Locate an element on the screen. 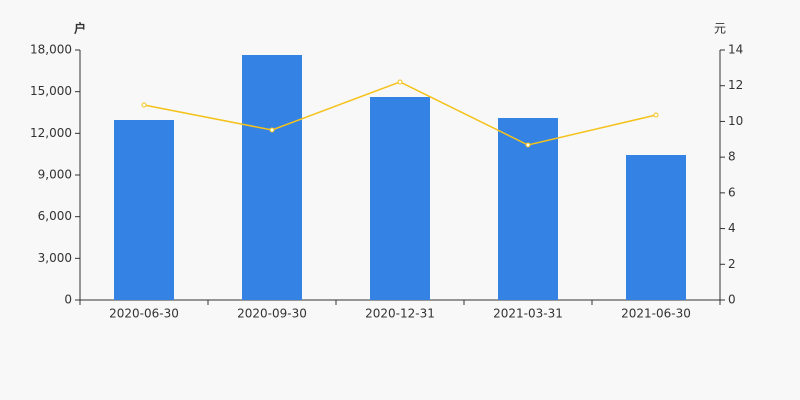  y-axis-label: 户 is located at coordinates (80, 28).